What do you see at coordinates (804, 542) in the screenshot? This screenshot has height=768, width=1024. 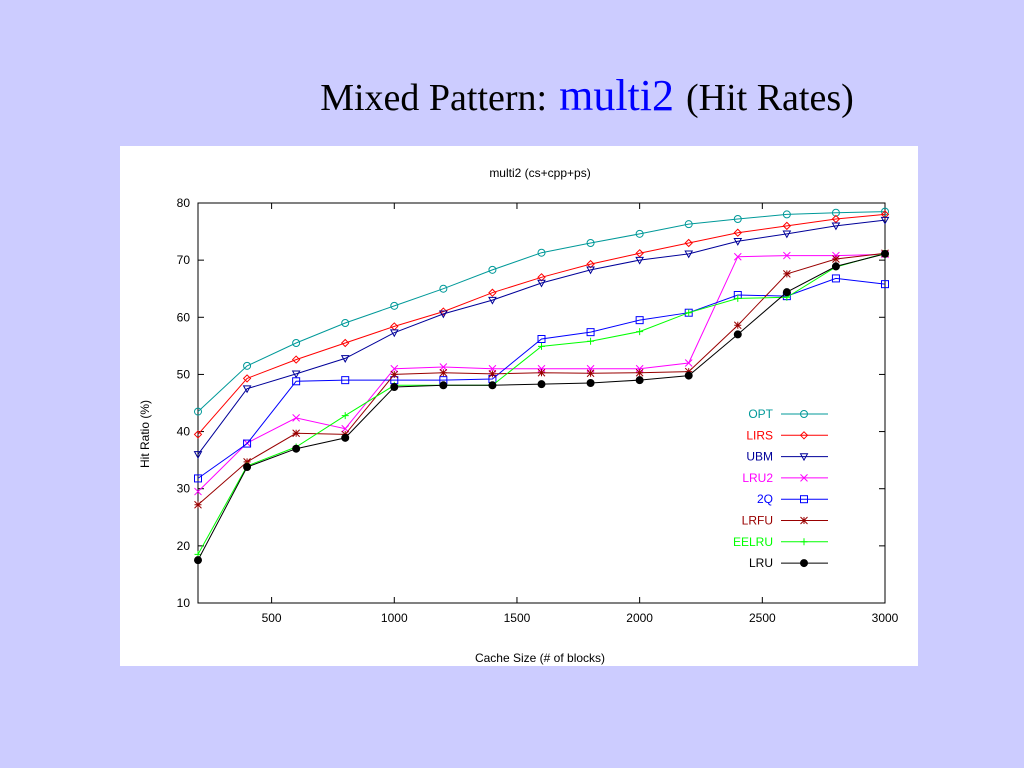 I see `legend-marker-eelru` at bounding box center [804, 542].